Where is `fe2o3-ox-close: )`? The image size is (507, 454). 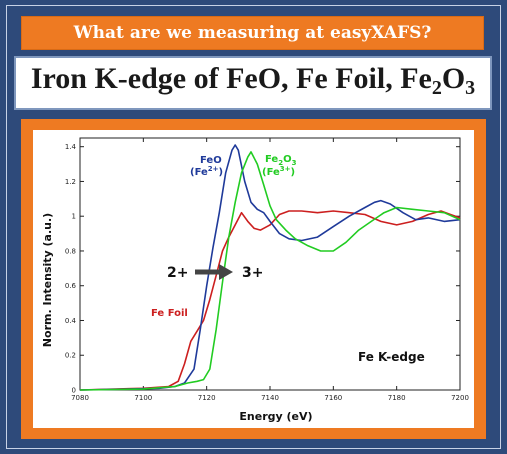 fe2o3-ox-close: ) is located at coordinates (293, 172).